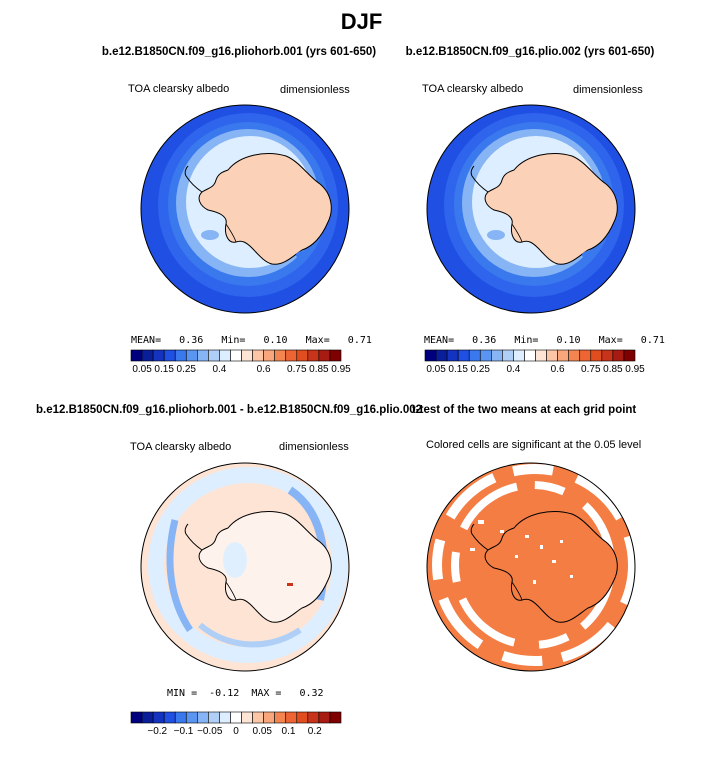 This screenshot has height=768, width=723. I want to click on diff-neg-west, so click(179, 575).